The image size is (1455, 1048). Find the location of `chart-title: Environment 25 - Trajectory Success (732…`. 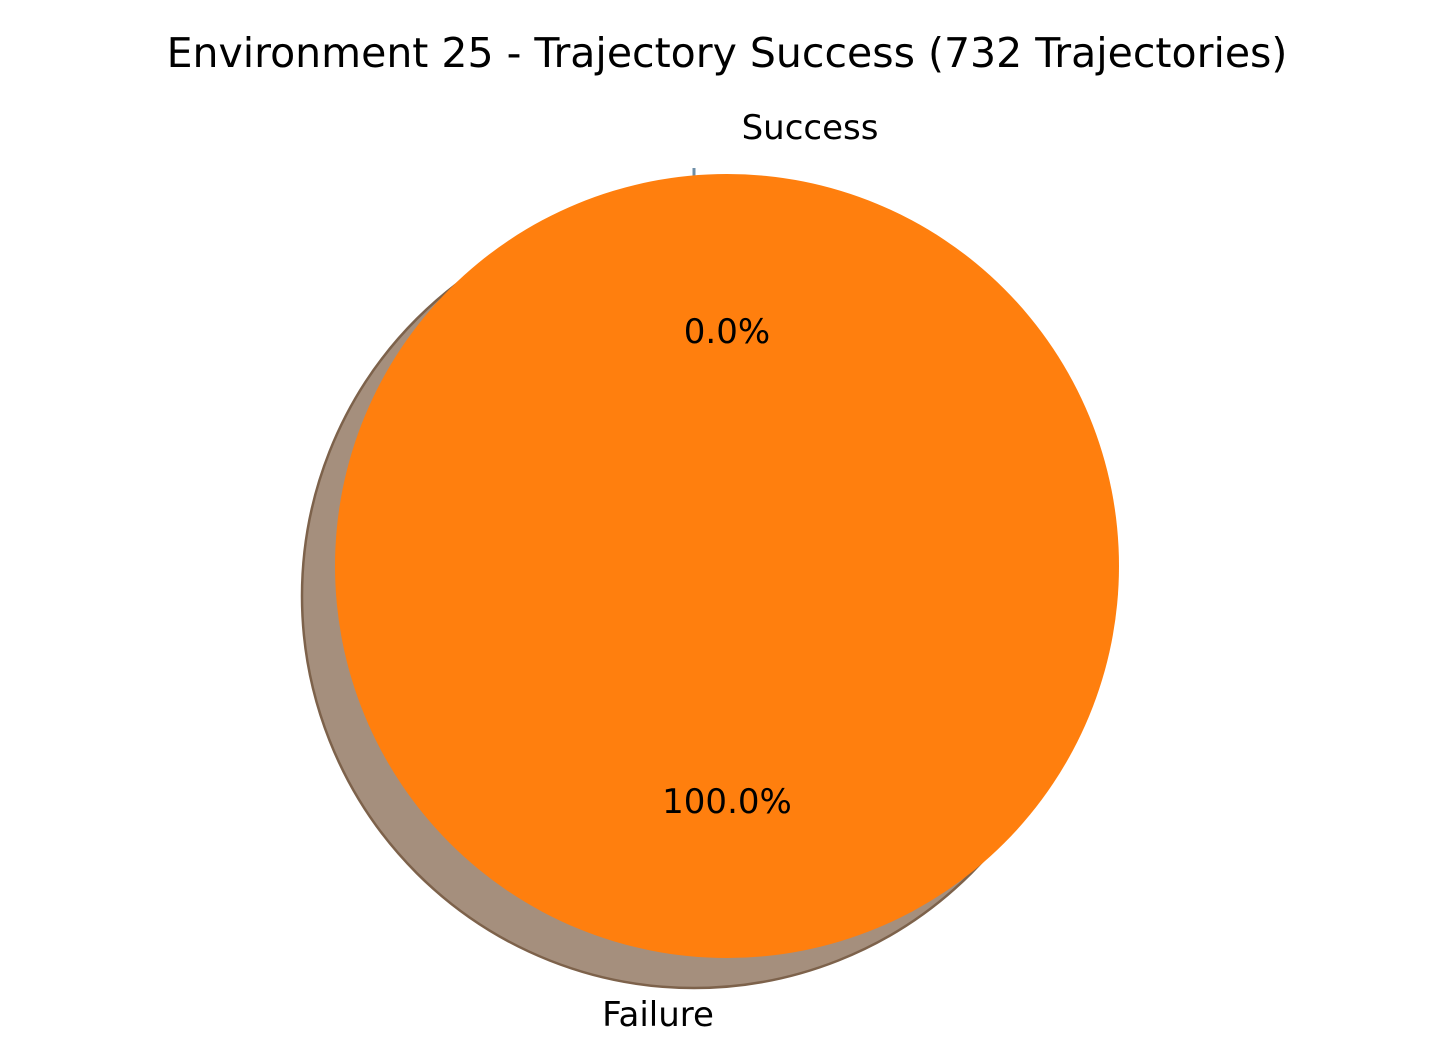

chart-title: Environment 25 - Trajectory Success (732… is located at coordinates (727, 53).